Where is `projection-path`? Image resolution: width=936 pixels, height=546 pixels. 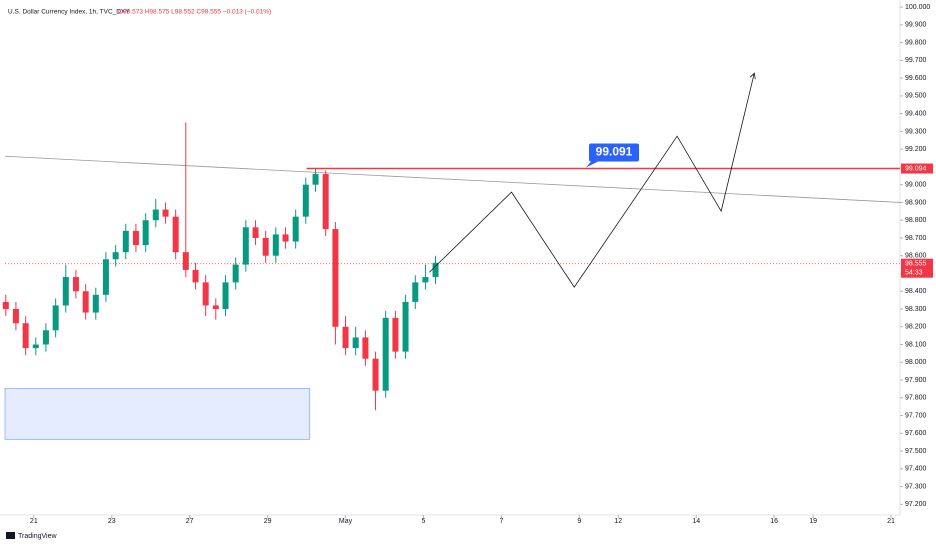
projection-path is located at coordinates (592, 180).